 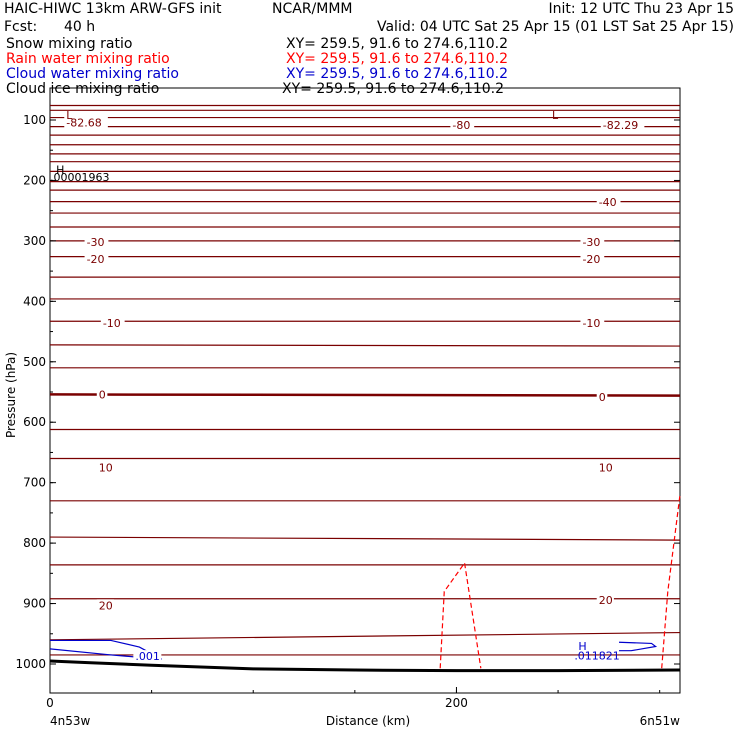 I want to click on y-tick-label-7: 800, so click(x=34, y=543).